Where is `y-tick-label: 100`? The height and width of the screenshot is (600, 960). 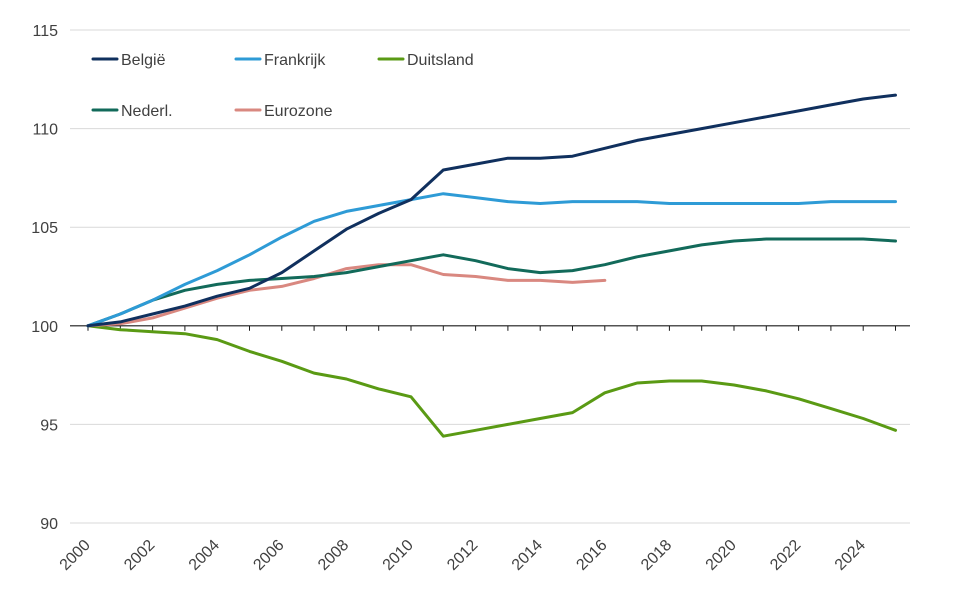
y-tick-label: 100 is located at coordinates (44, 327).